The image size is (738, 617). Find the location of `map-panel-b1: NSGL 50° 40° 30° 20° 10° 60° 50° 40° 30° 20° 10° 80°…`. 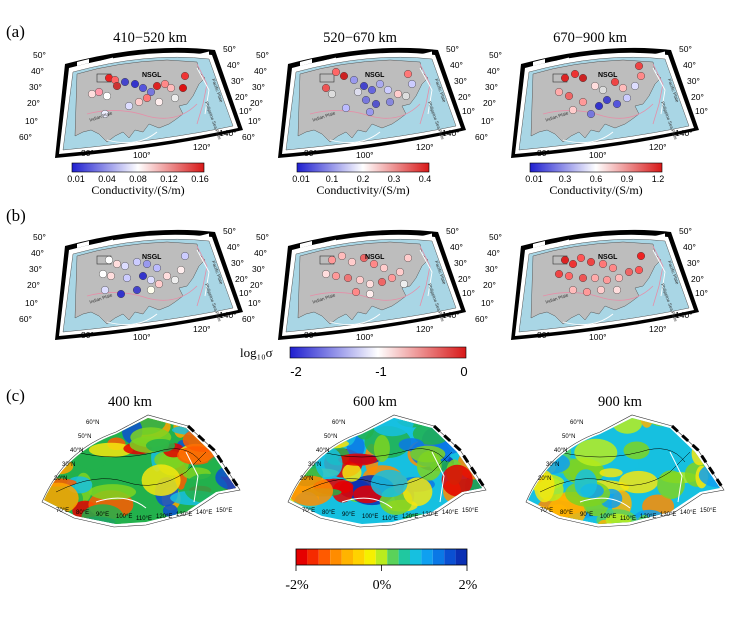

map-panel-b1: NSGL 50° 40° 30° 20° 10° 60° 50° 40° 30° 20° 10° 80°… is located at coordinates (135, 289).